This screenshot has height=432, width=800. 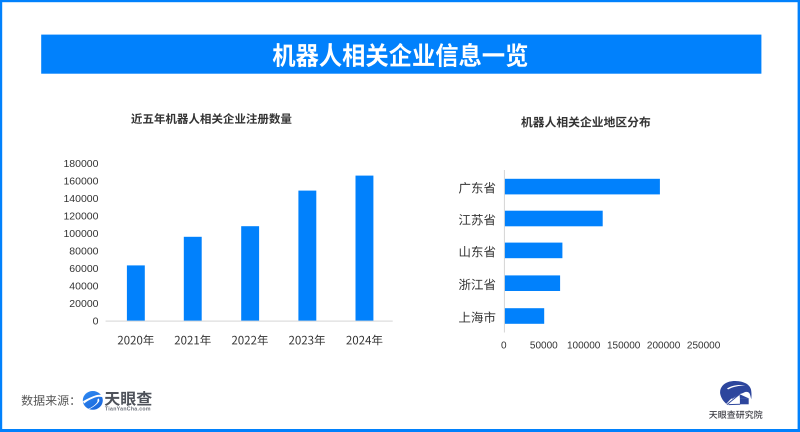 What do you see at coordinates (624, 345) in the screenshot?
I see `svg-text: 150000` at bounding box center [624, 345].